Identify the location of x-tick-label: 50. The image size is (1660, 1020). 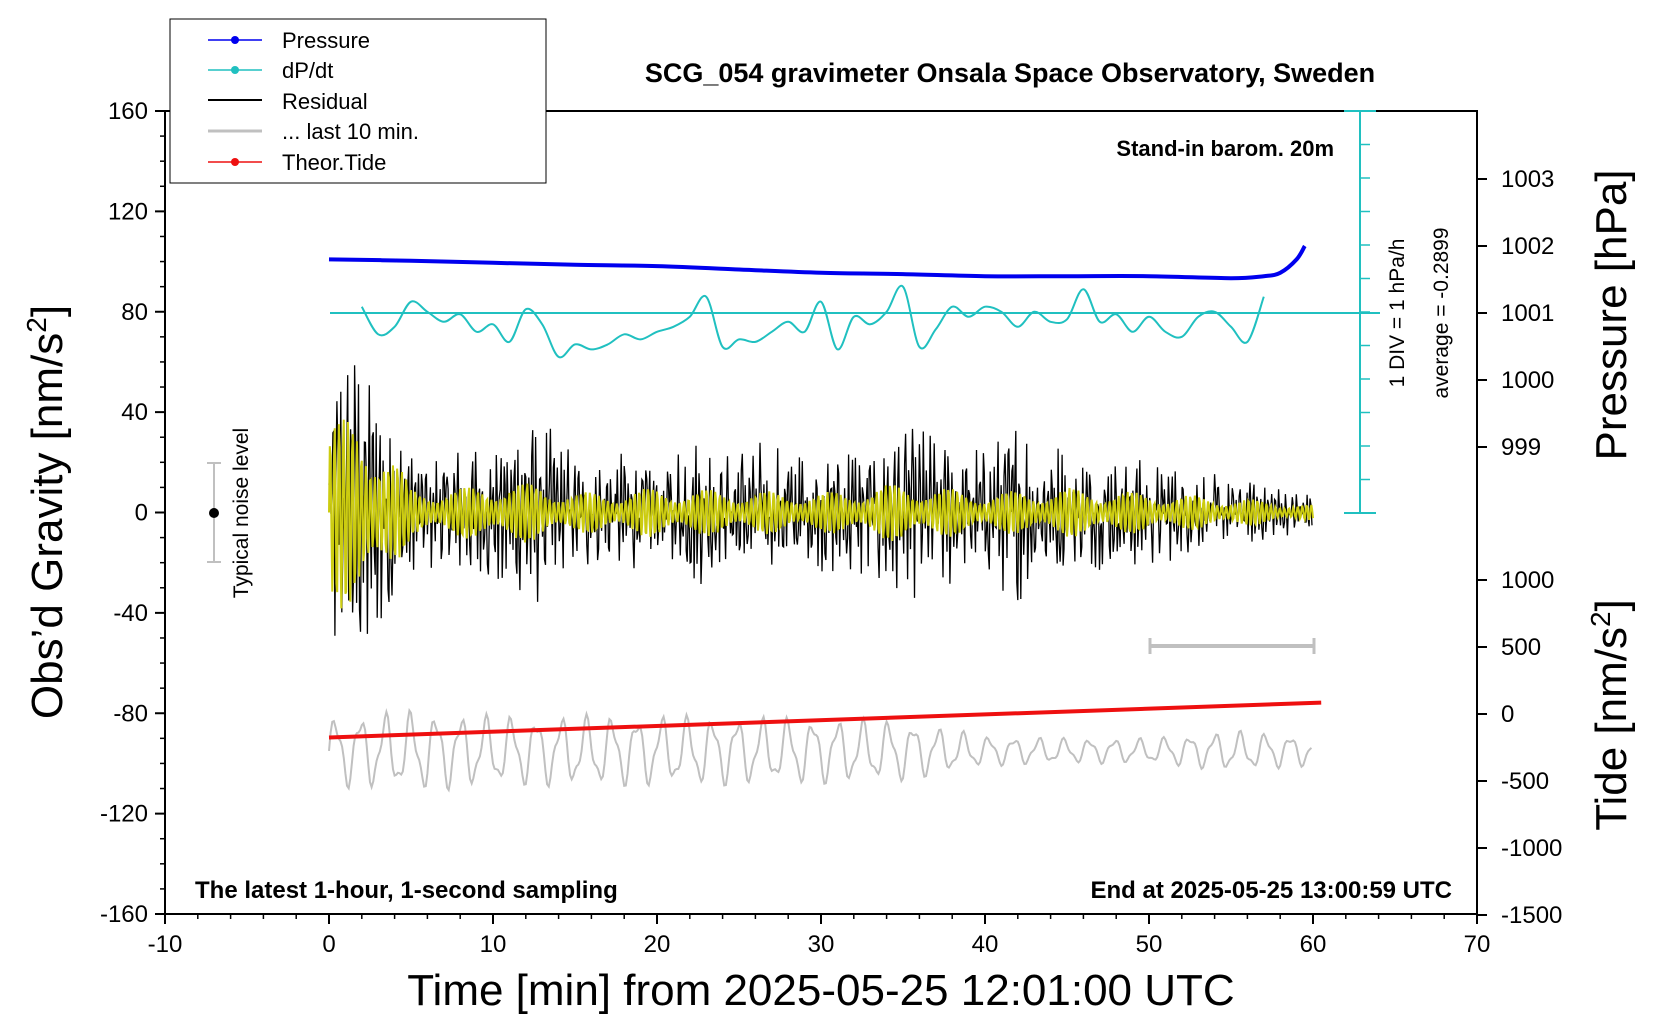
(1149, 944).